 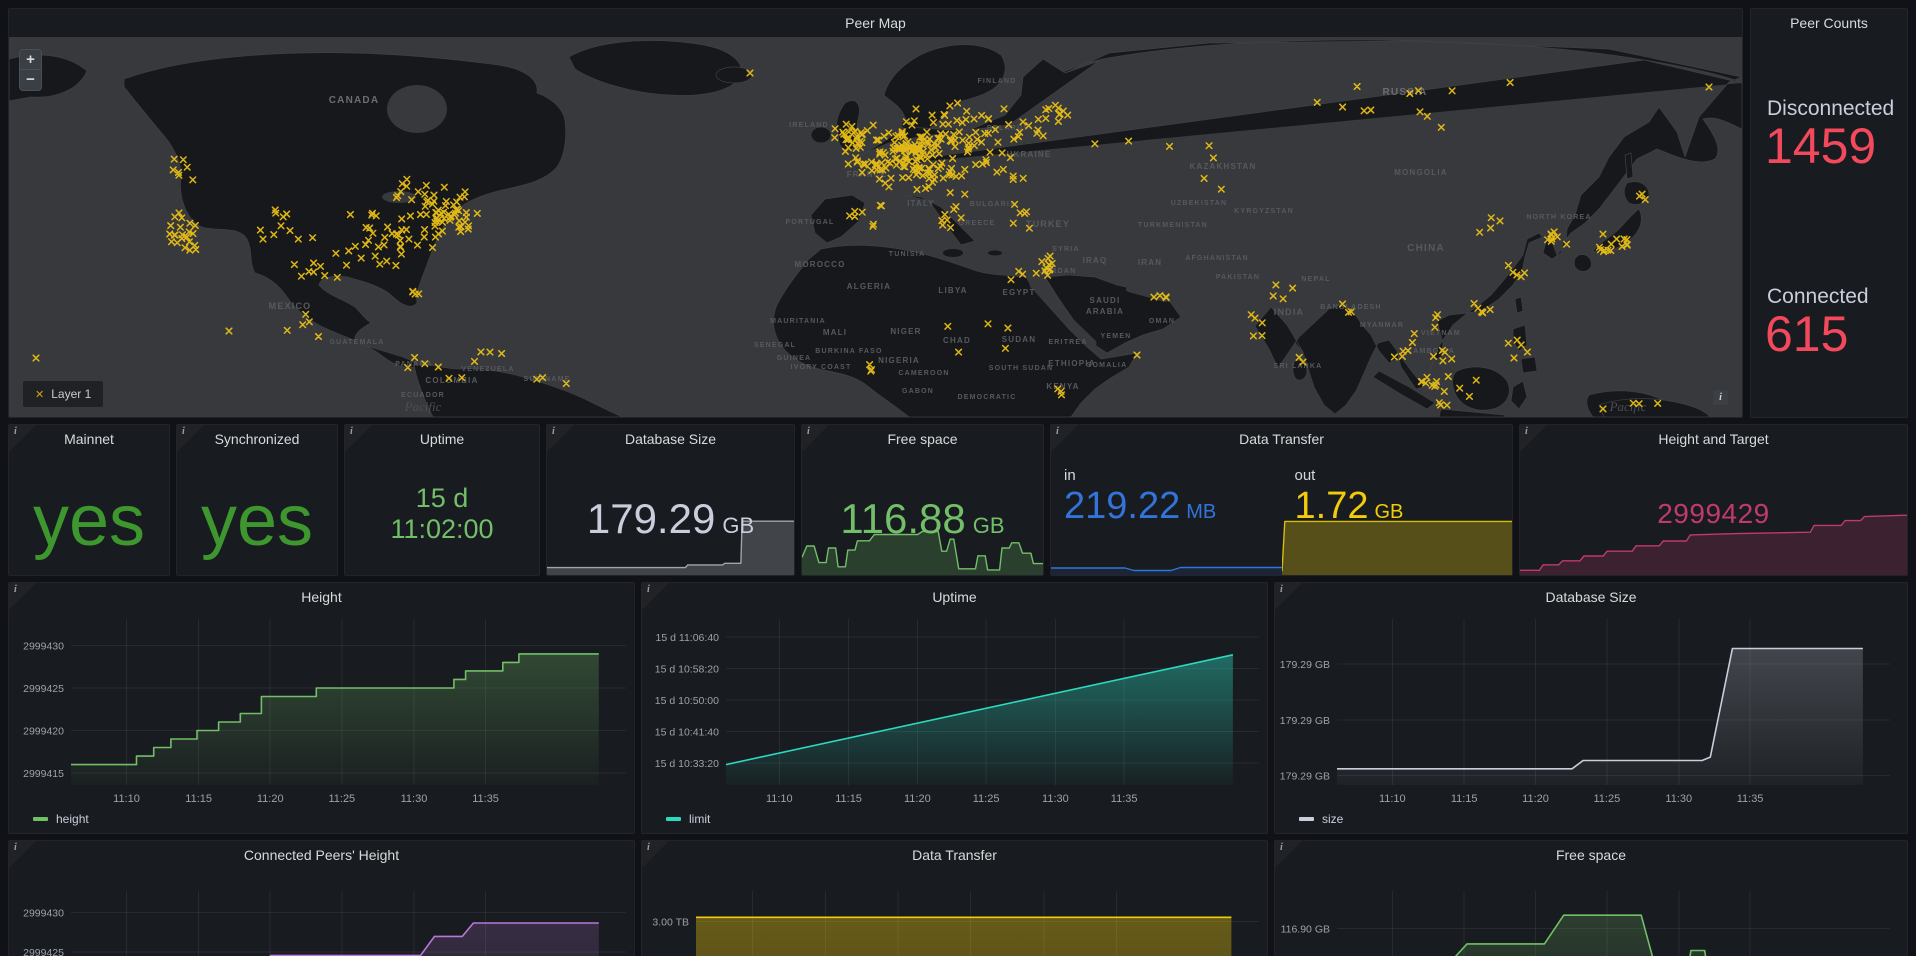 I want to click on peer-map-title: Peer Map, so click(x=875, y=23).